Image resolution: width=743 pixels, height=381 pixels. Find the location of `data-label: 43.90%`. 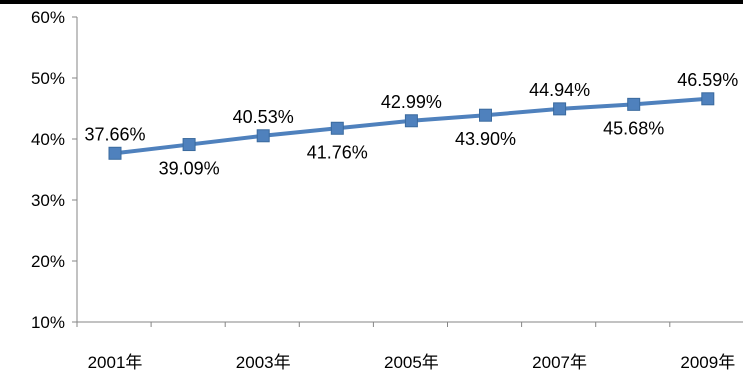

data-label: 43.90% is located at coordinates (485, 139).